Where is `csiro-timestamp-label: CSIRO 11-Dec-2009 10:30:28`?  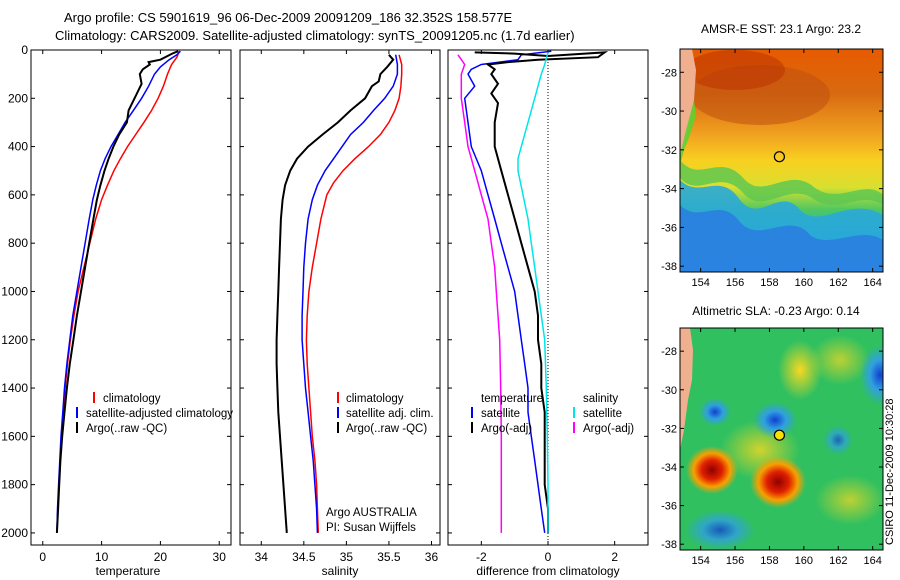 csiro-timestamp-label: CSIRO 11-Dec-2009 10:30:28 is located at coordinates (890, 471).